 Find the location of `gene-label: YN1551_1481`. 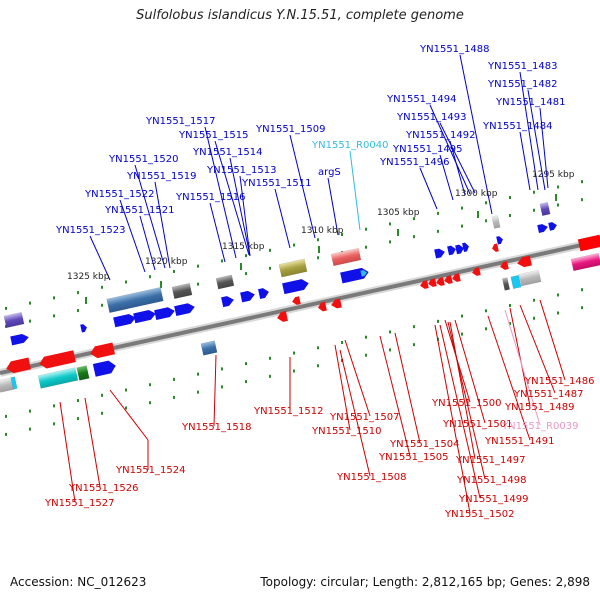

gene-label: YN1551_1481 is located at coordinates (530, 102).